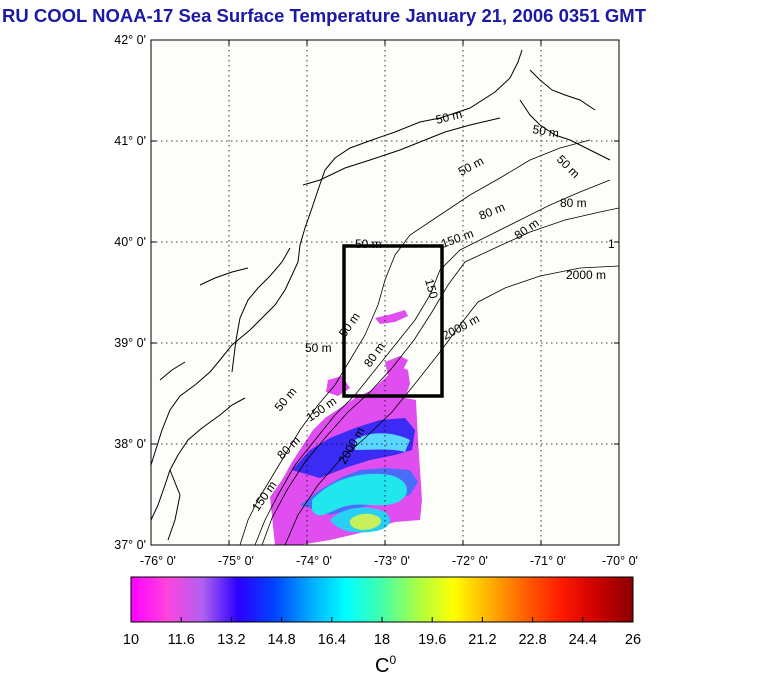  What do you see at coordinates (385, 665) in the screenshot?
I see `colorbar-unit: C0` at bounding box center [385, 665].